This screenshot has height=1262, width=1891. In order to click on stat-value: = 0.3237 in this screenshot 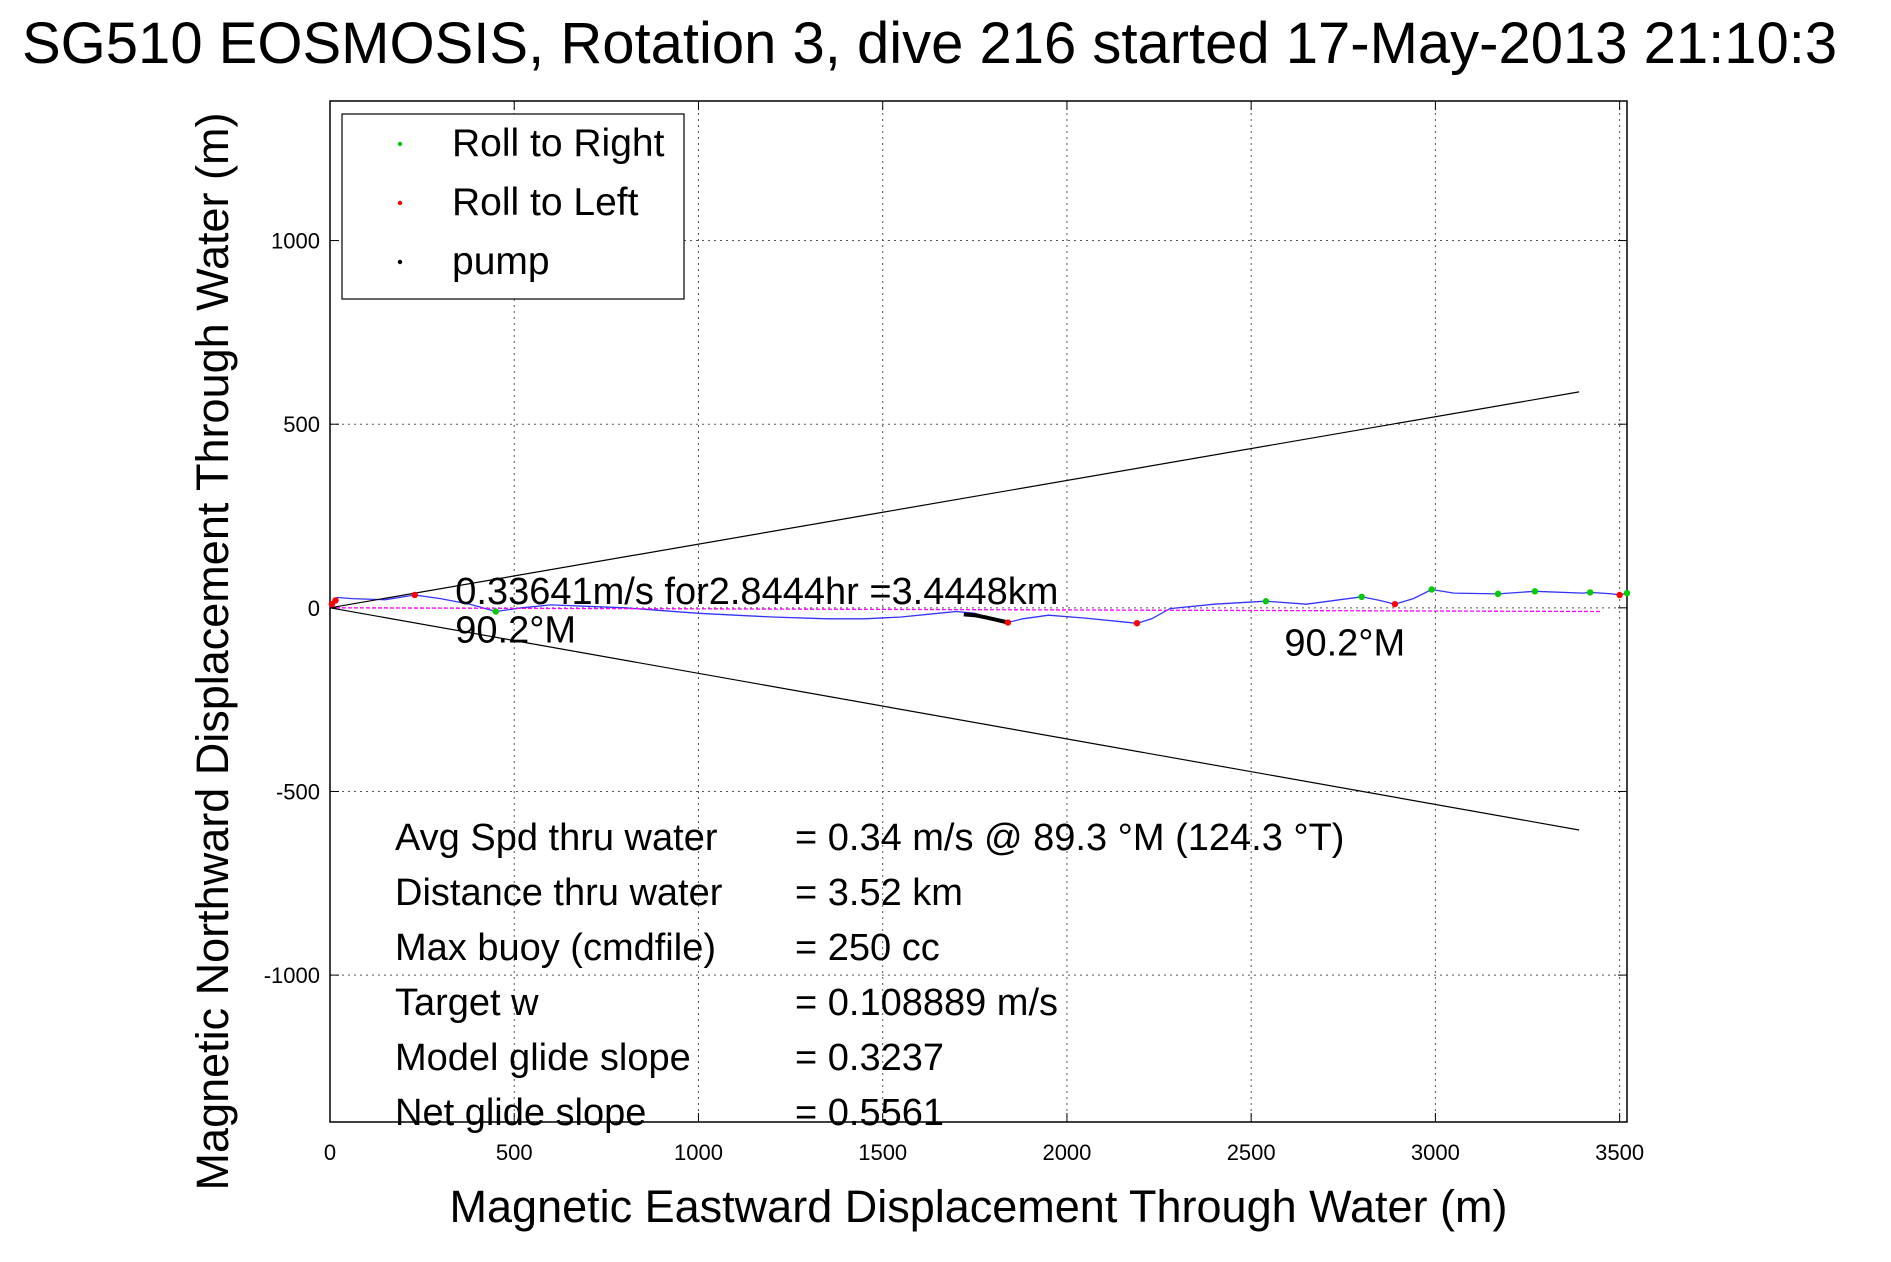, I will do `click(869, 1058)`.